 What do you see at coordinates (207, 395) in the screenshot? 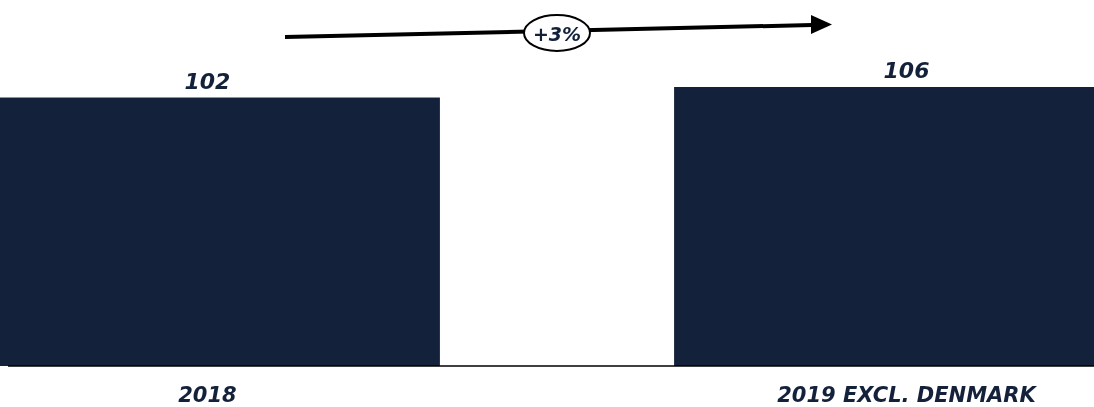
I see `x-tick-label: 2018` at bounding box center [207, 395].